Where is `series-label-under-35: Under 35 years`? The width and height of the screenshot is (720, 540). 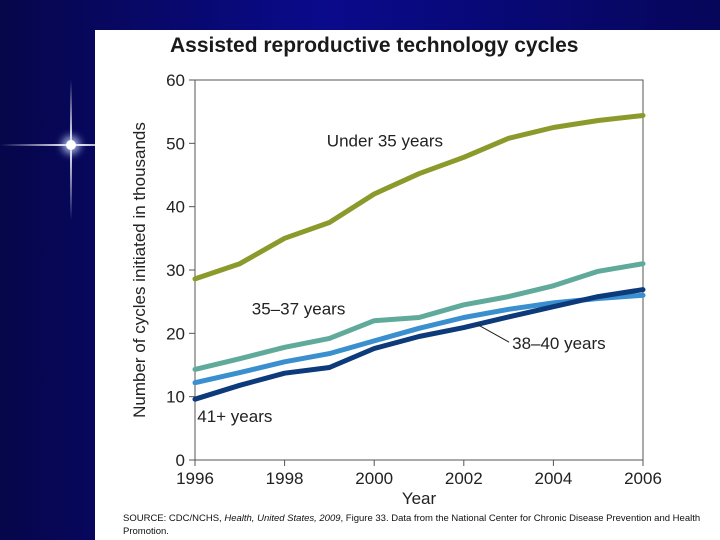
series-label-under-35: Under 35 years is located at coordinates (385, 141).